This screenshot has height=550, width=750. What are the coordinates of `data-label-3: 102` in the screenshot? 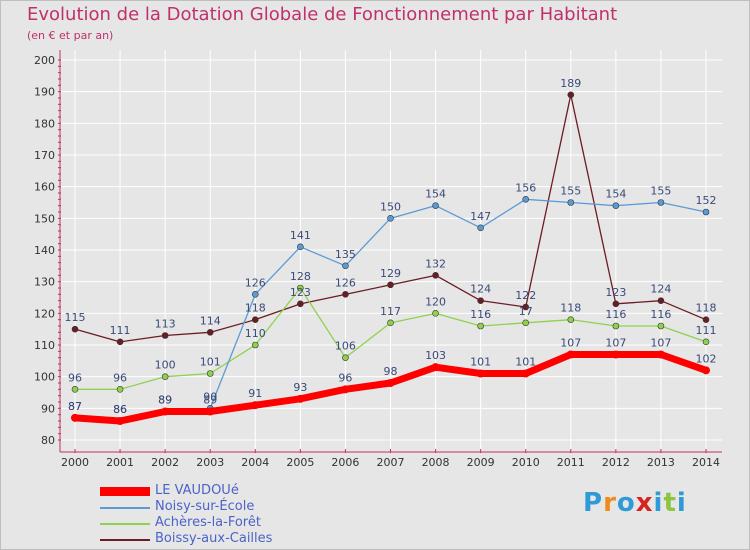 It's located at (706, 358).